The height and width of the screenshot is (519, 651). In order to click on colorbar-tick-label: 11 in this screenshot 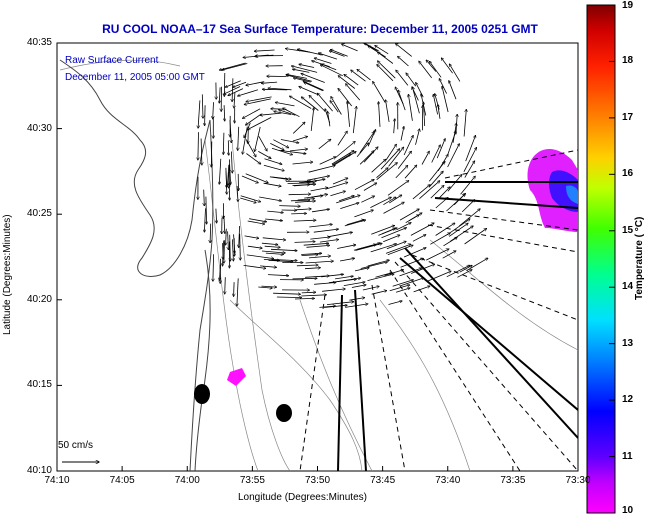, I will do `click(627, 456)`.